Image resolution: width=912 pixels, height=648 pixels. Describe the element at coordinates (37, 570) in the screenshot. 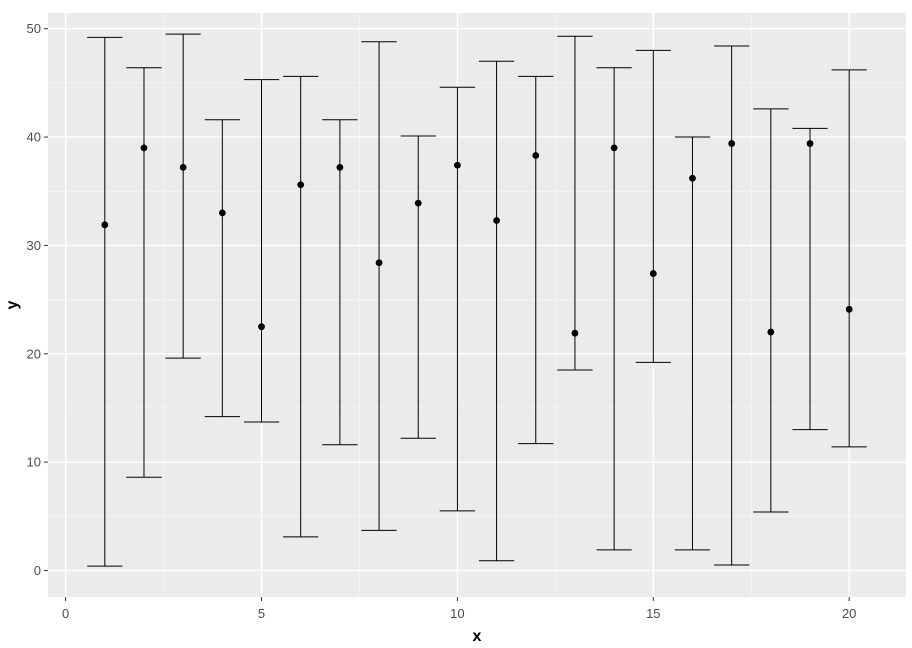

I see `y-tick-label: 0` at that location.